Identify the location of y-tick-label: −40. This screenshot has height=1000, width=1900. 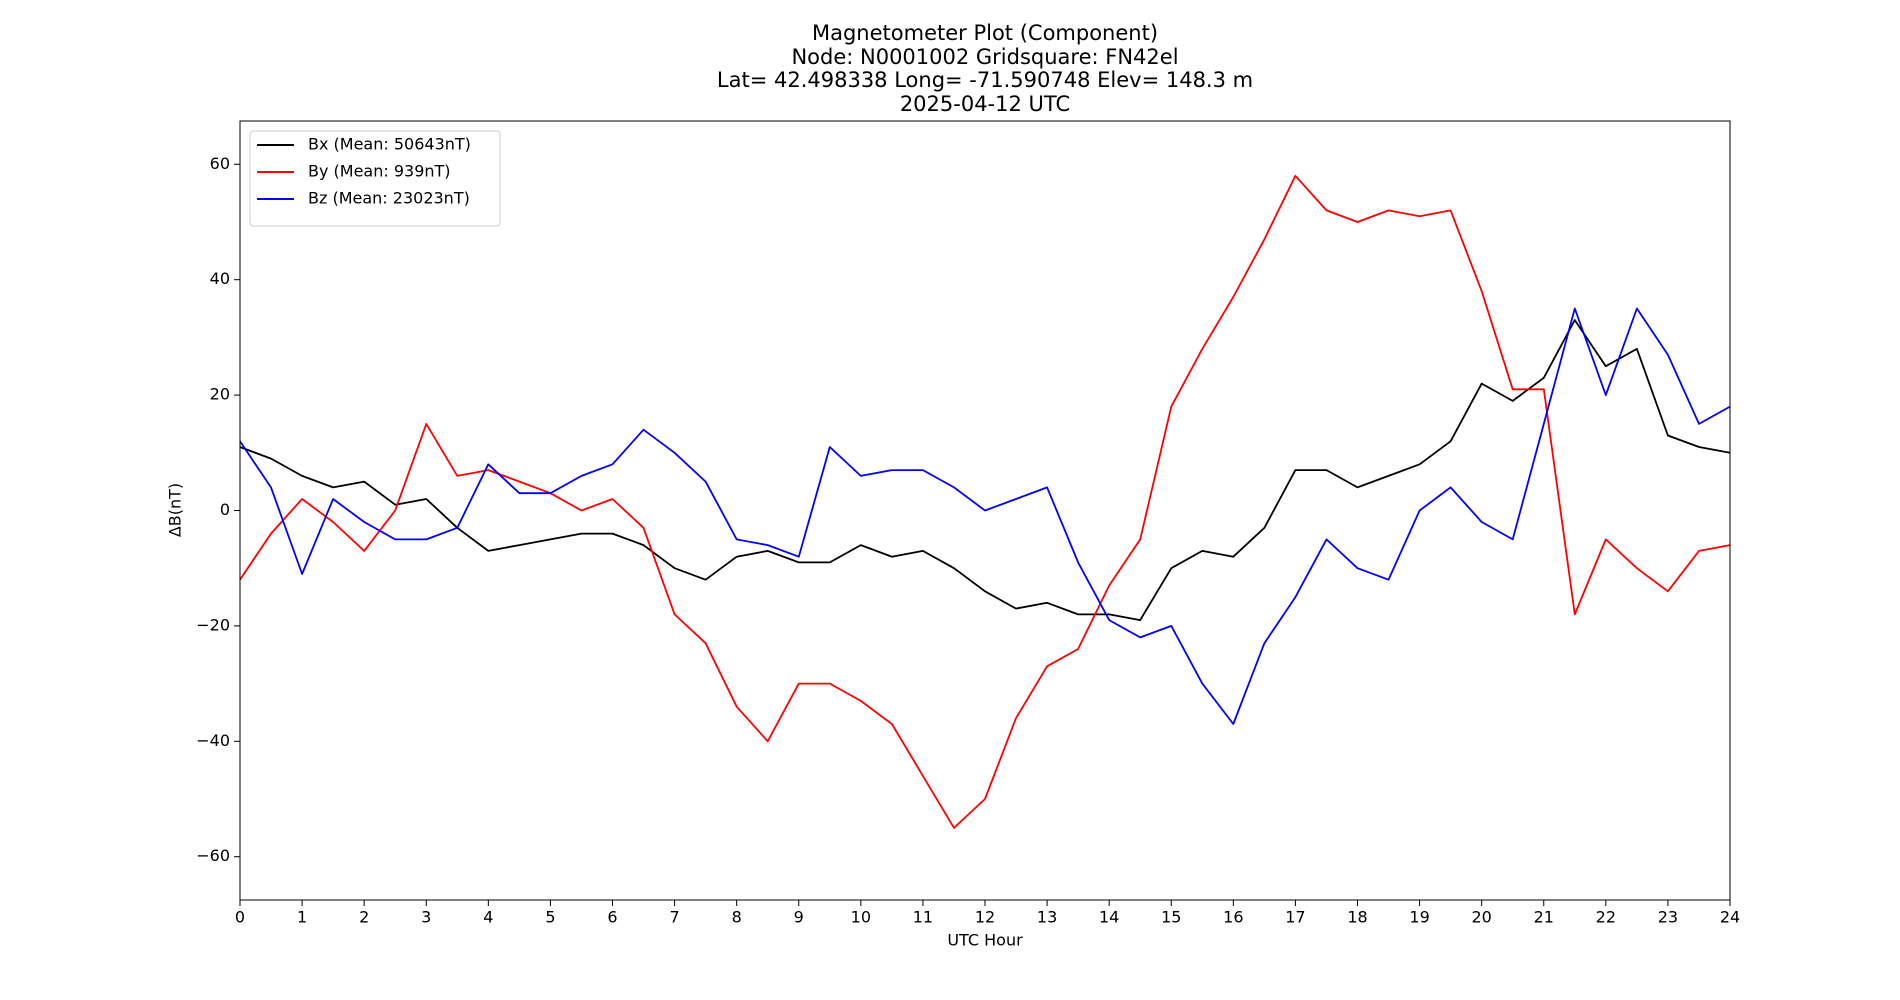
(213, 740).